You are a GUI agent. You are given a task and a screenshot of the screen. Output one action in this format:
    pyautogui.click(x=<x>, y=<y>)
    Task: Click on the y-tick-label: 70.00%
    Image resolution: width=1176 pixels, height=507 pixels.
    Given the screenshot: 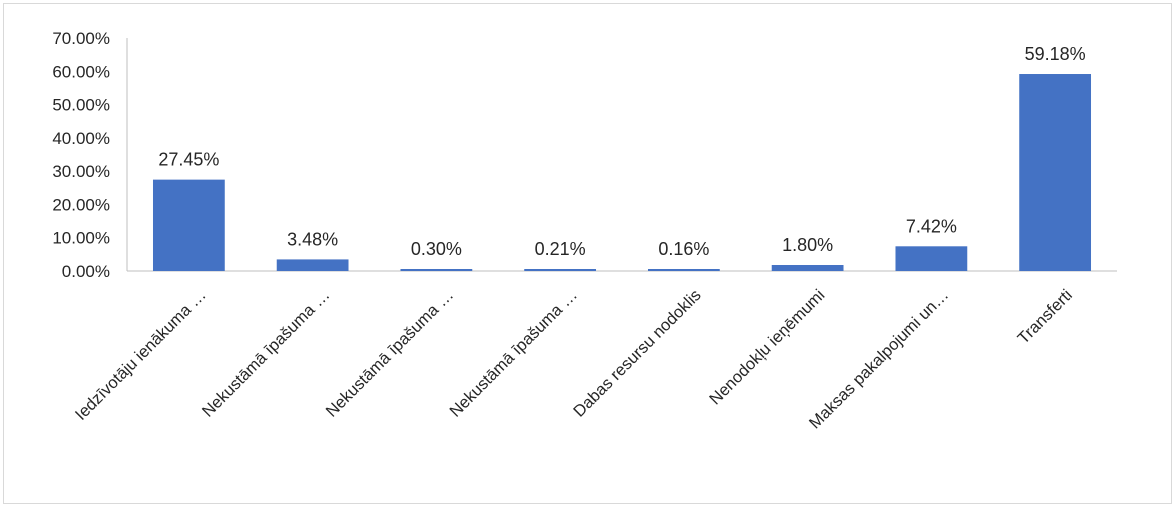 What is the action you would take?
    pyautogui.click(x=81, y=38)
    